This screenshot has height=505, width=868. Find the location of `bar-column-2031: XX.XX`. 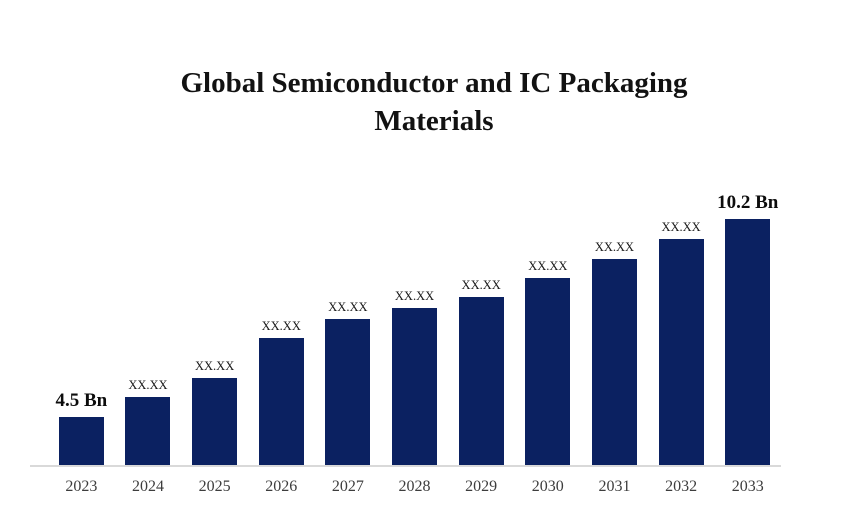

bar-column-2031: XX.XX is located at coordinates (614, 352).